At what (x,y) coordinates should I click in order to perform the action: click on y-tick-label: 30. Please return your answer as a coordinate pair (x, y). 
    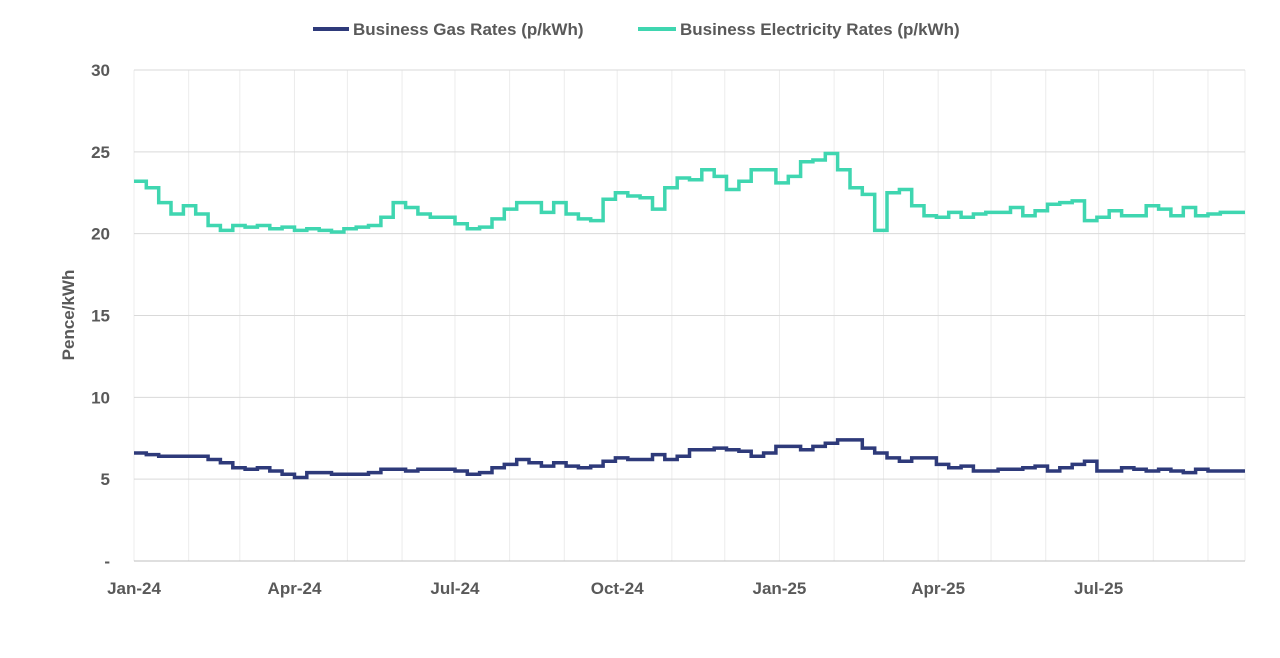
    Looking at the image, I should click on (100, 70).